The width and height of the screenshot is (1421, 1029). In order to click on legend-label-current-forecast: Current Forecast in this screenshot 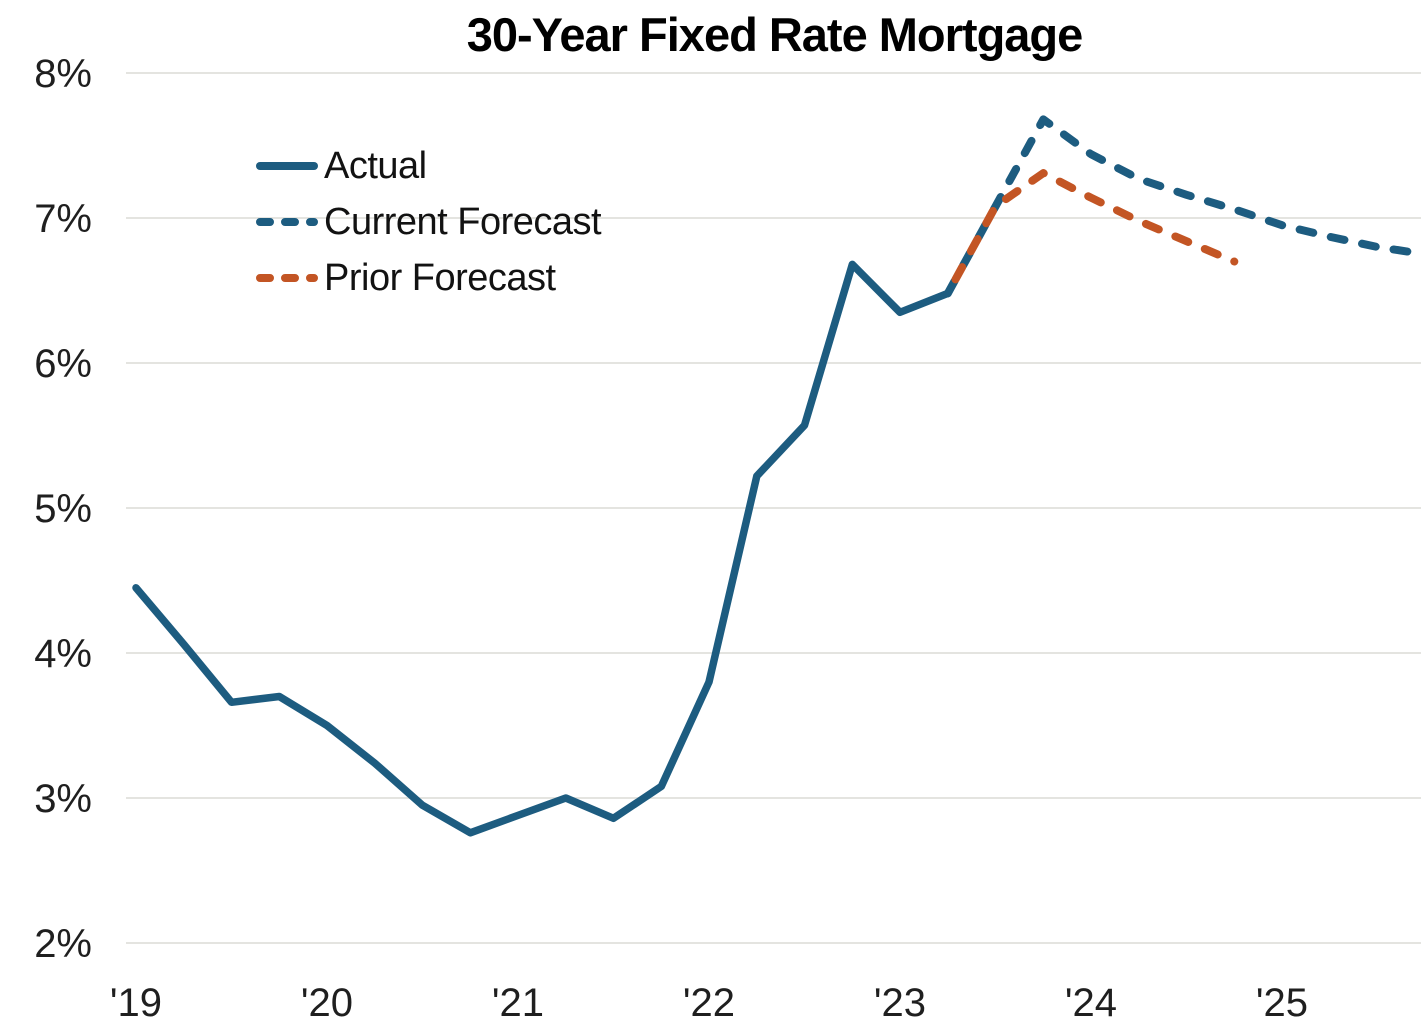, I will do `click(463, 221)`.